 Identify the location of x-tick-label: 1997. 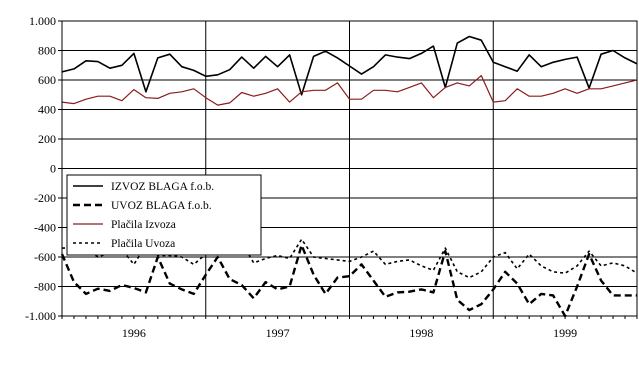
(278, 333).